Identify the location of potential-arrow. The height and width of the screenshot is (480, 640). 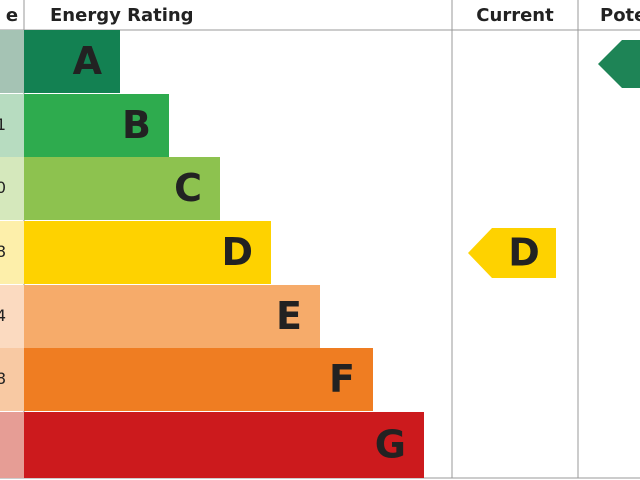
(619, 64).